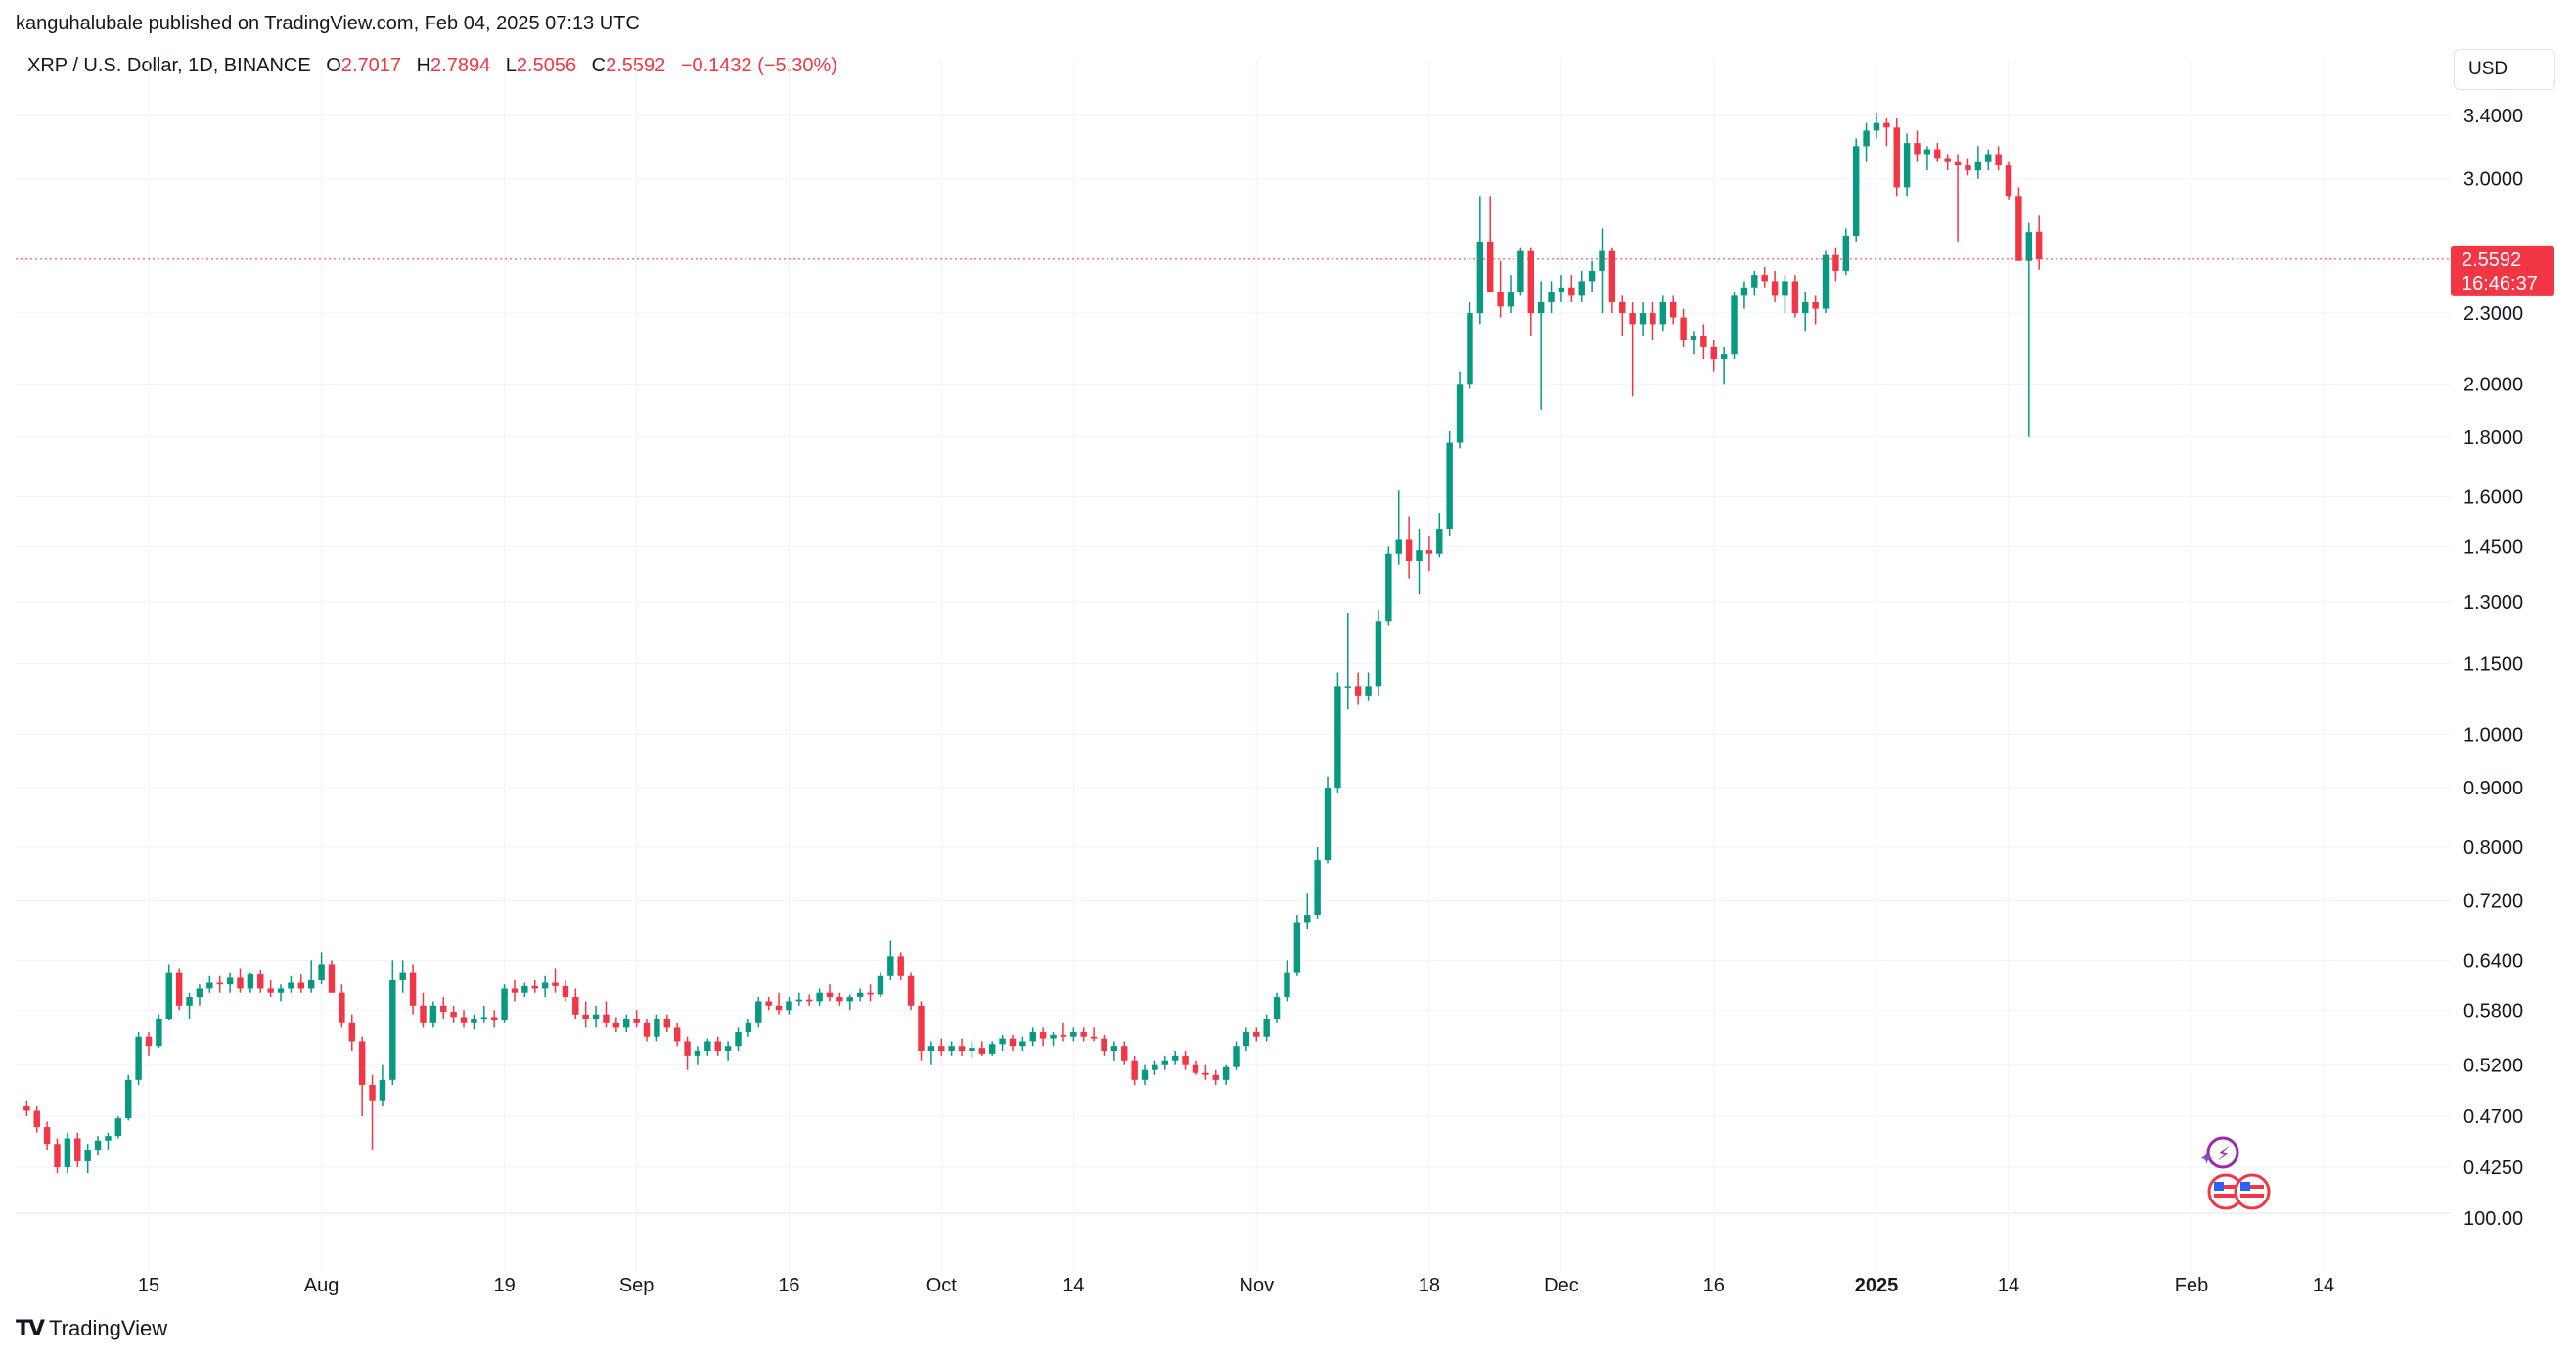  Describe the element at coordinates (2493, 1117) in the screenshot. I see `y-tick-label: 0.4700` at that location.